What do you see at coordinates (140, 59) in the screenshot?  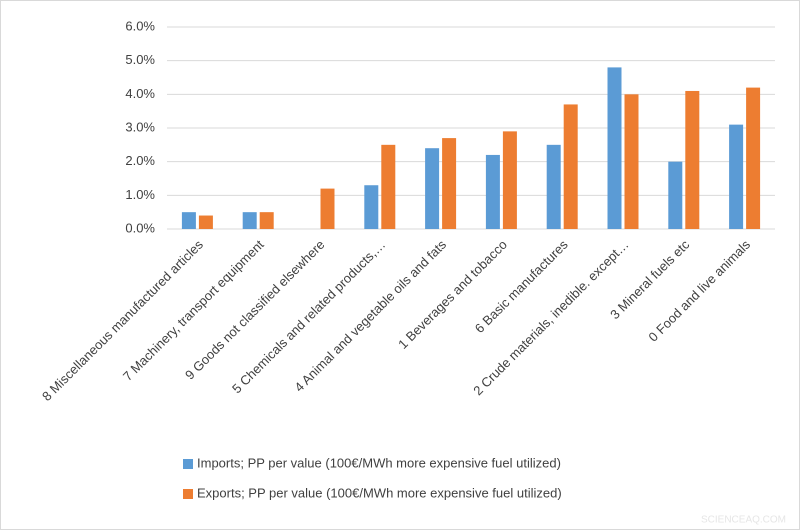 I see `y-tick-label: 5.0%` at bounding box center [140, 59].